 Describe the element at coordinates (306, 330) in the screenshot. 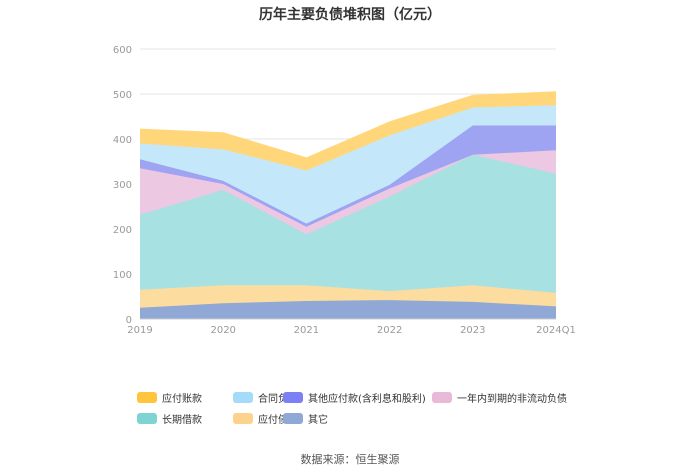

I see `x-tick-label: 2021` at that location.